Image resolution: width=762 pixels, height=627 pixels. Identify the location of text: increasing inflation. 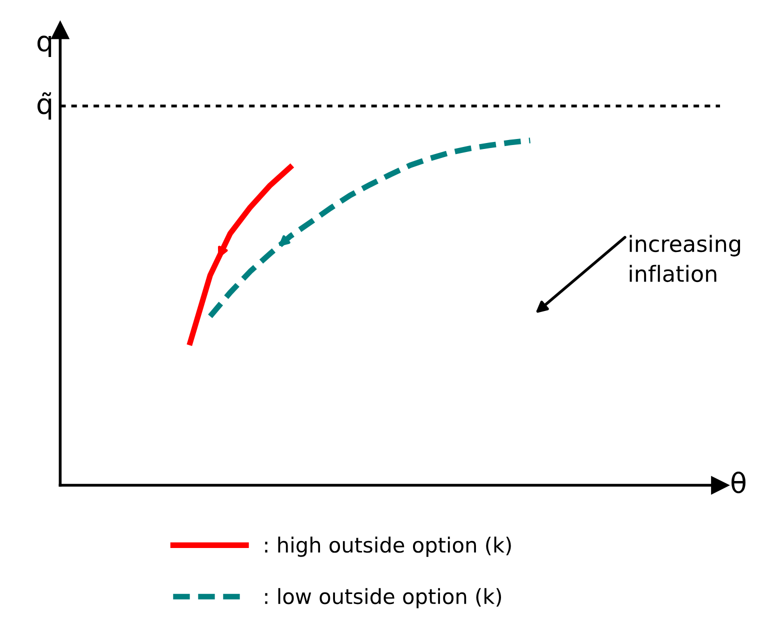
(685, 258).